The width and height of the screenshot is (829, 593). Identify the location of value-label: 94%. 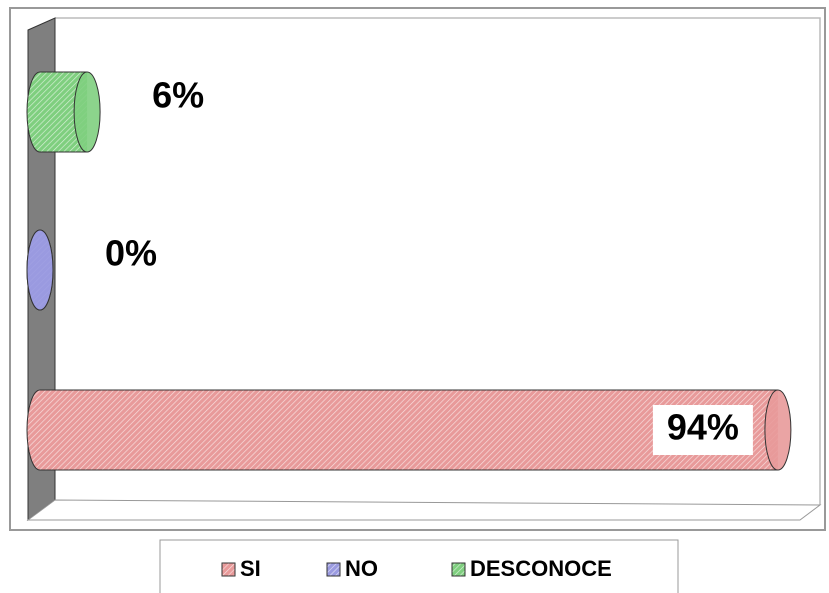
(703, 427).